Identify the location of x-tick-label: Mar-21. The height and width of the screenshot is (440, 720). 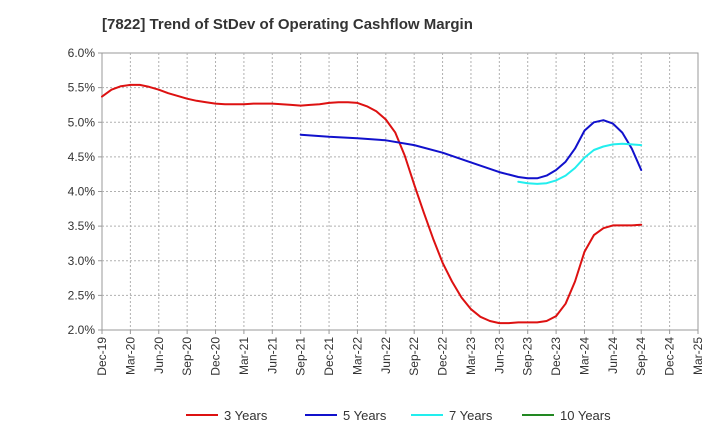
(244, 356).